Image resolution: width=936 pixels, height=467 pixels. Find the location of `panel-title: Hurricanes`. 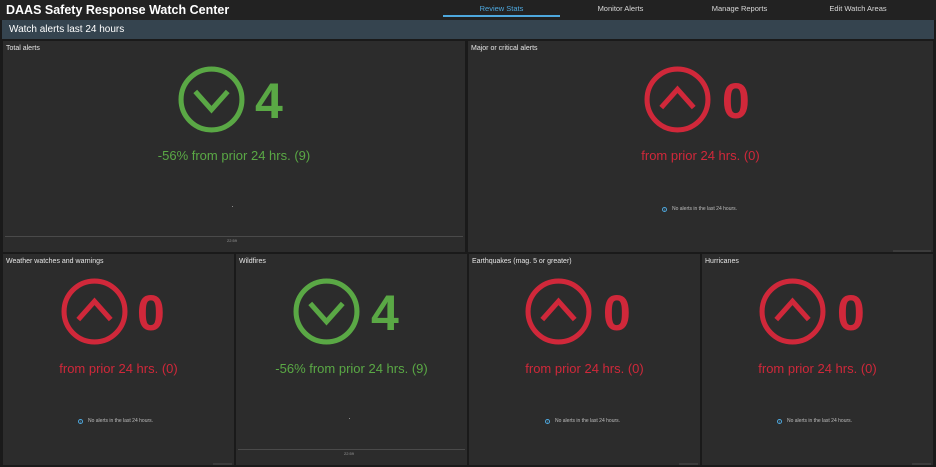

panel-title: Hurricanes is located at coordinates (722, 261).